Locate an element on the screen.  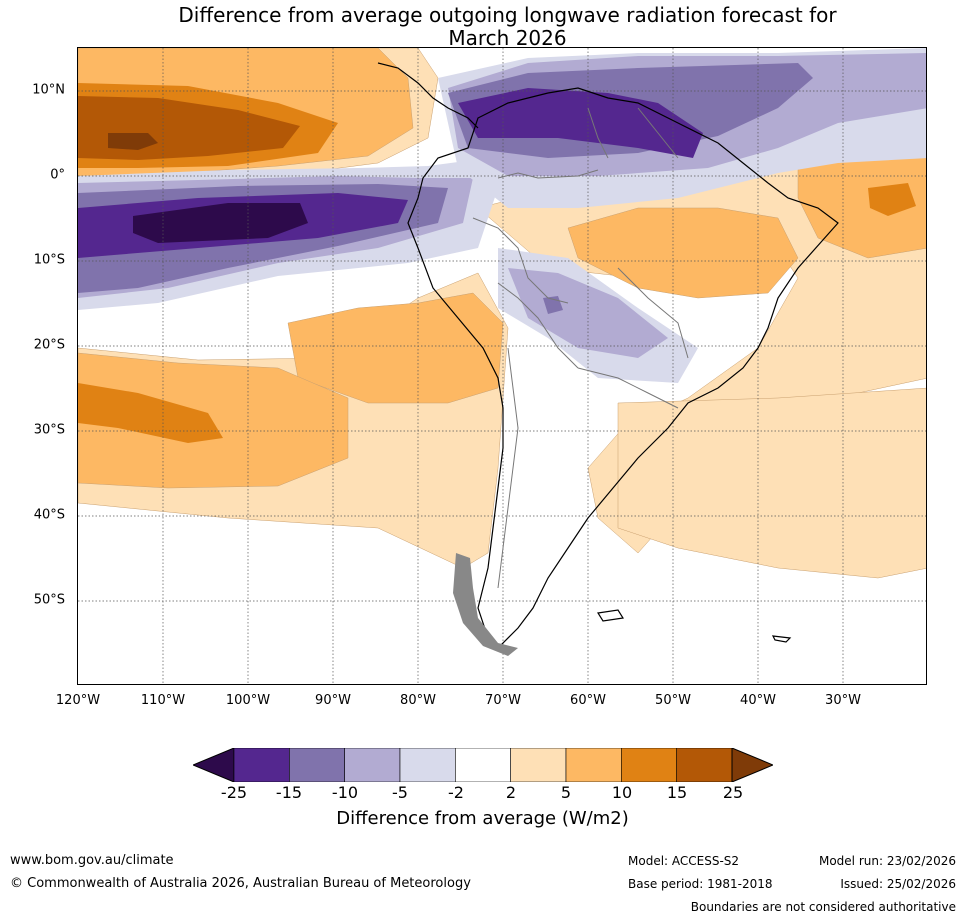
anomaly-10-to-15-southern-pacific is located at coordinates (395, 348).